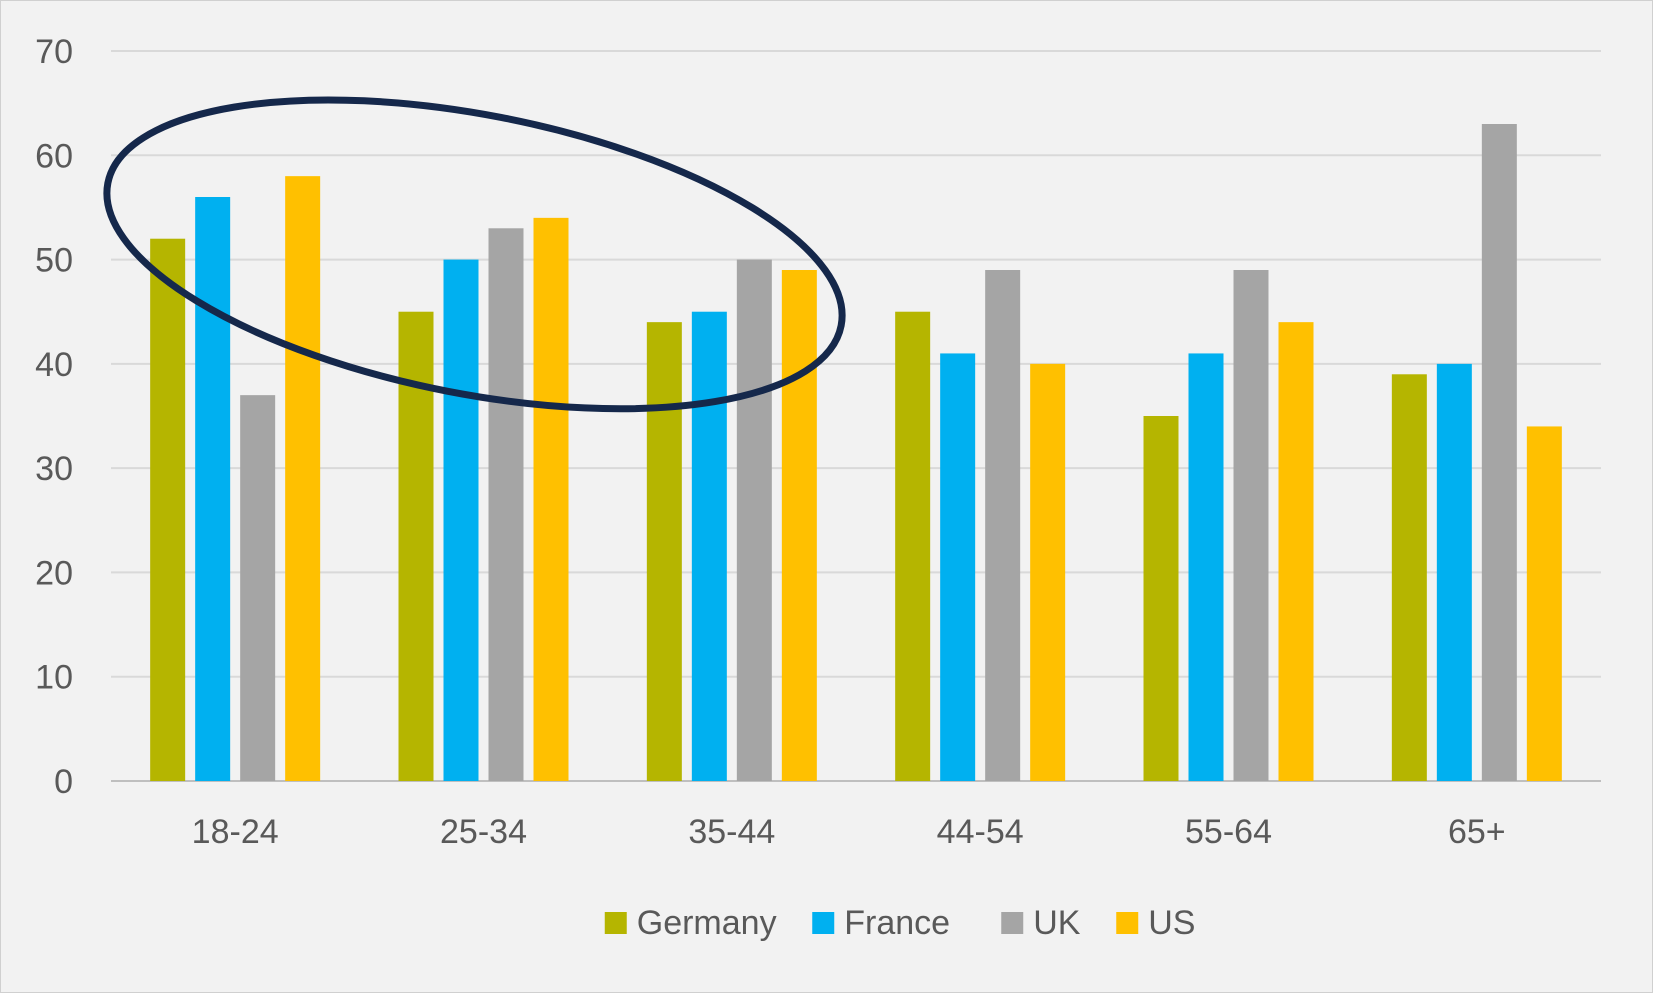 The width and height of the screenshot is (1653, 993). I want to click on x-tick-label: 18-24, so click(235, 832).